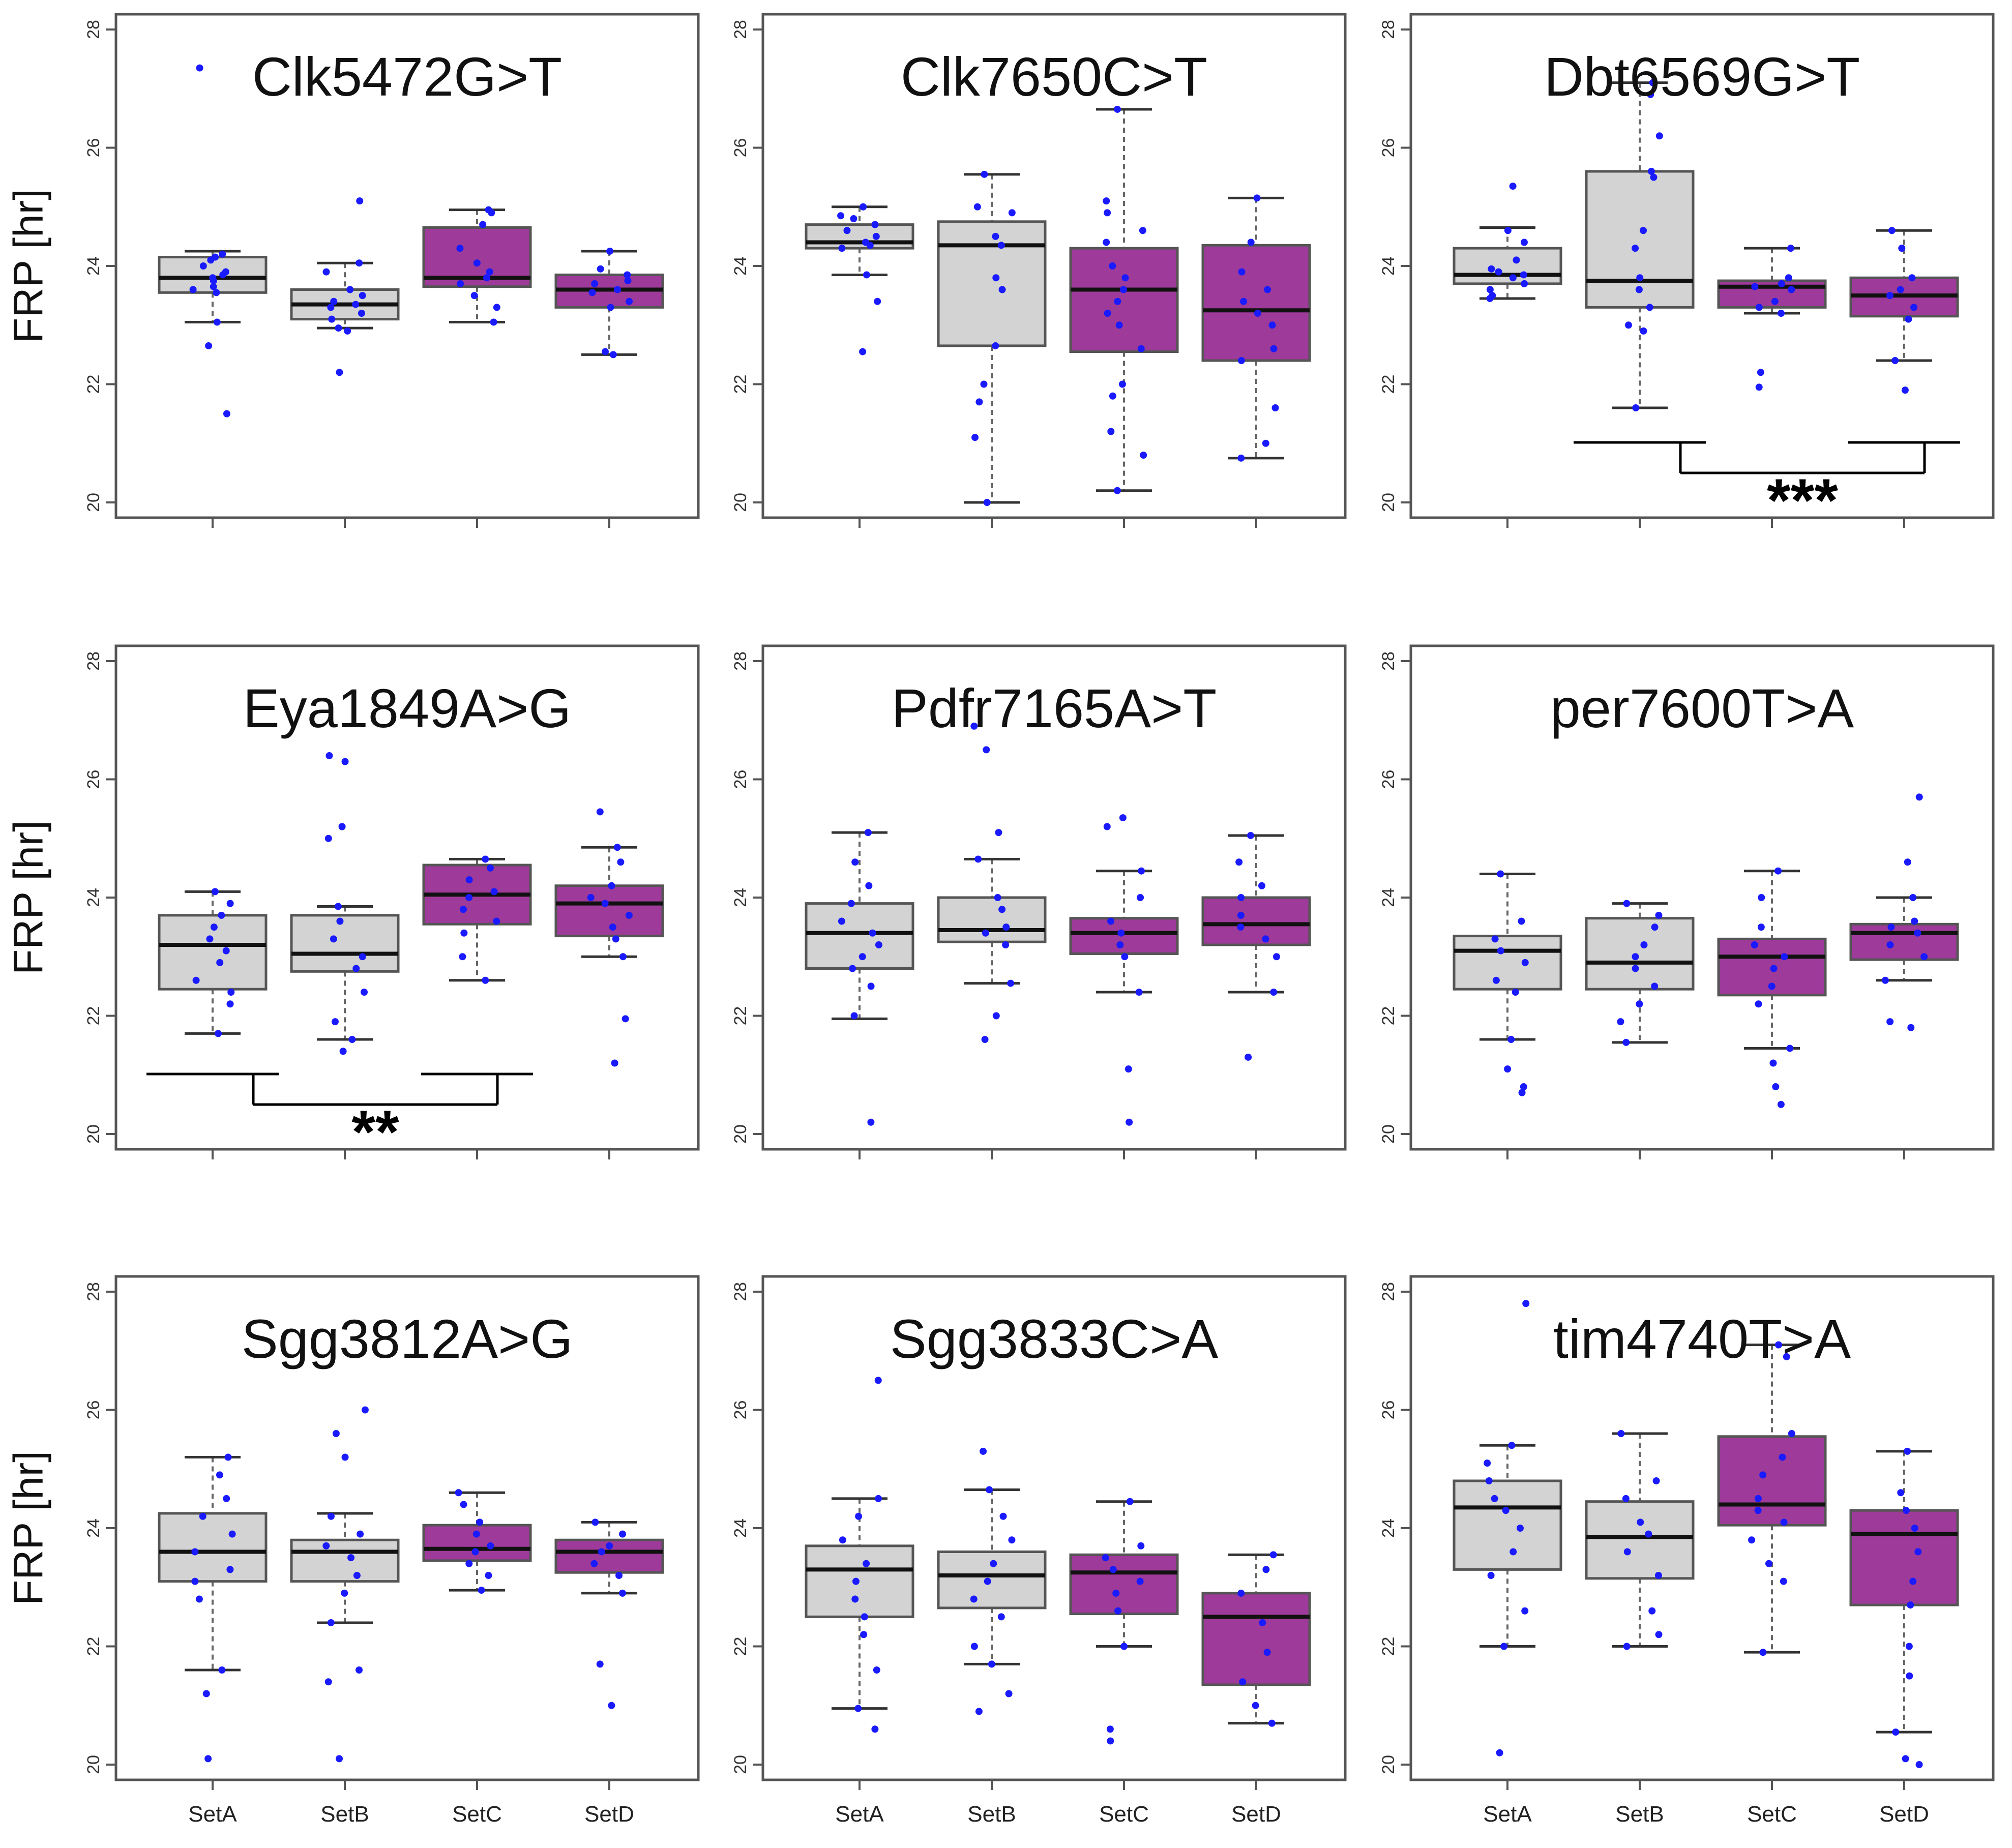  I want to click on box-SetC, so click(477, 266).